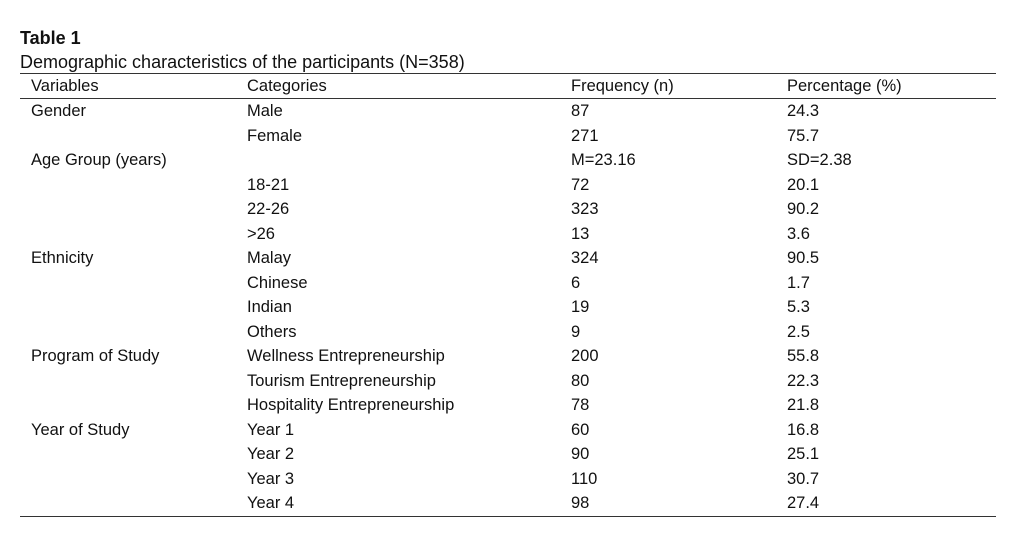 This screenshot has height=554, width=1028. Describe the element at coordinates (580, 233) in the screenshot. I see `cell-frequency: 13` at that location.